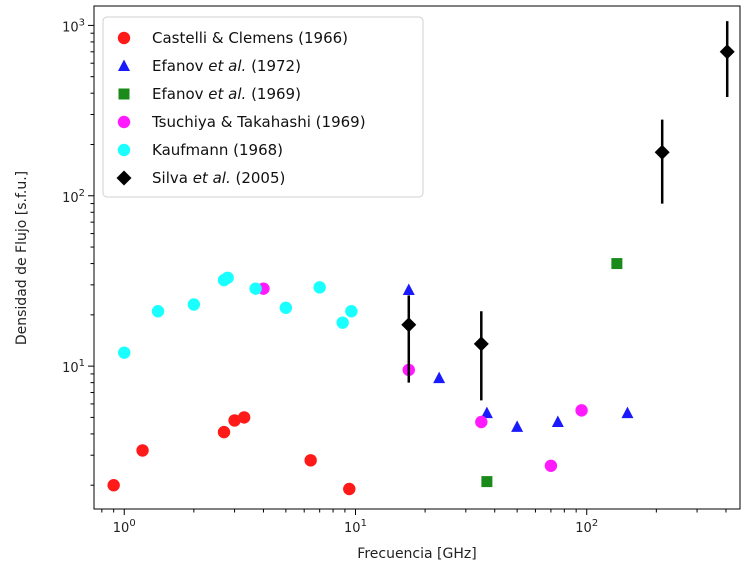 The width and height of the screenshot is (741, 566). What do you see at coordinates (217, 150) in the screenshot?
I see `legend-label: Kaufmann (1968)` at bounding box center [217, 150].